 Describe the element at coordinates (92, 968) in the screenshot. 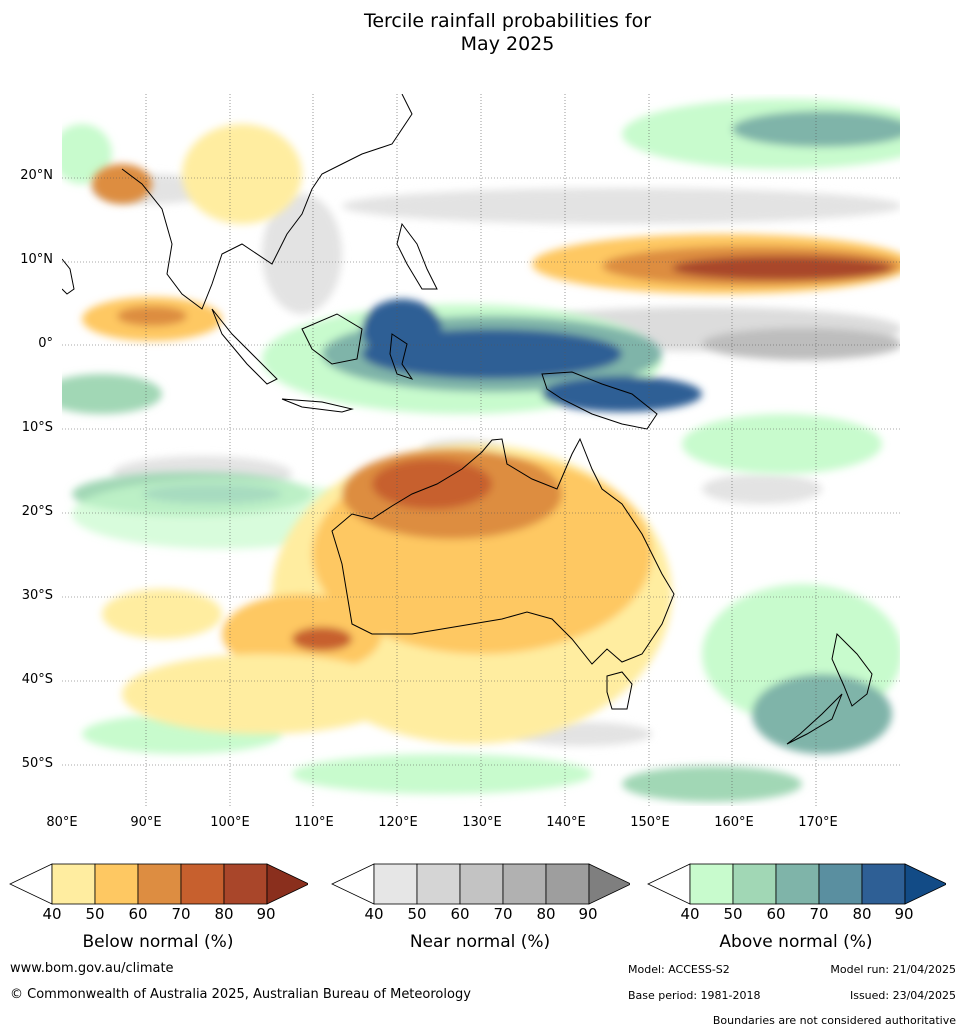

I see `footer-website: www.bom.gov.au/climate` at that location.